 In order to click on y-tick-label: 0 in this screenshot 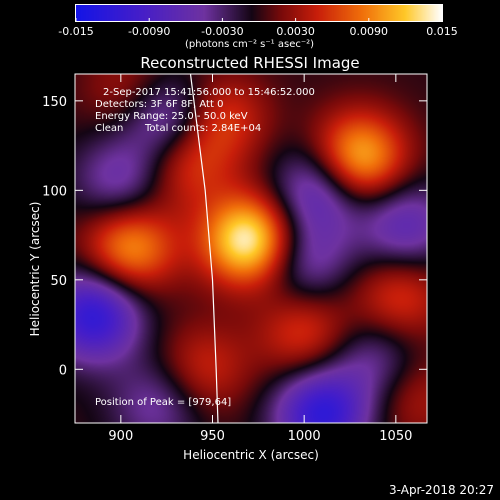, I will do `click(63, 370)`.